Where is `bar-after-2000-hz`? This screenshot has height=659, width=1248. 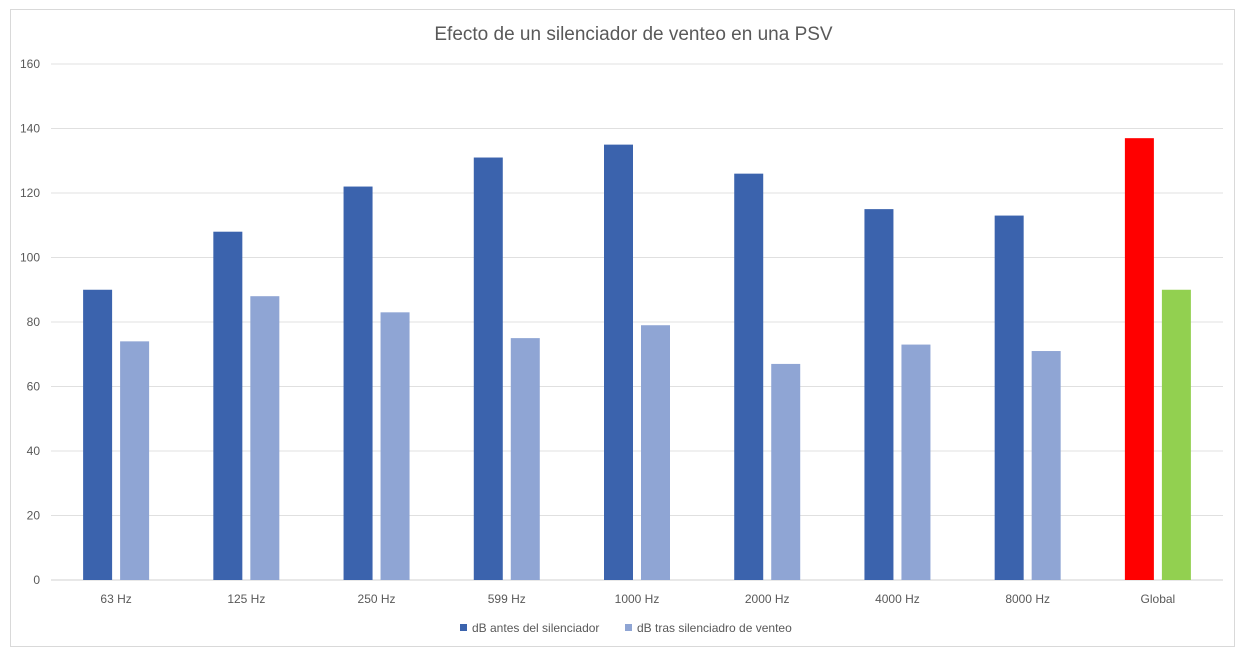 bar-after-2000-hz is located at coordinates (786, 471).